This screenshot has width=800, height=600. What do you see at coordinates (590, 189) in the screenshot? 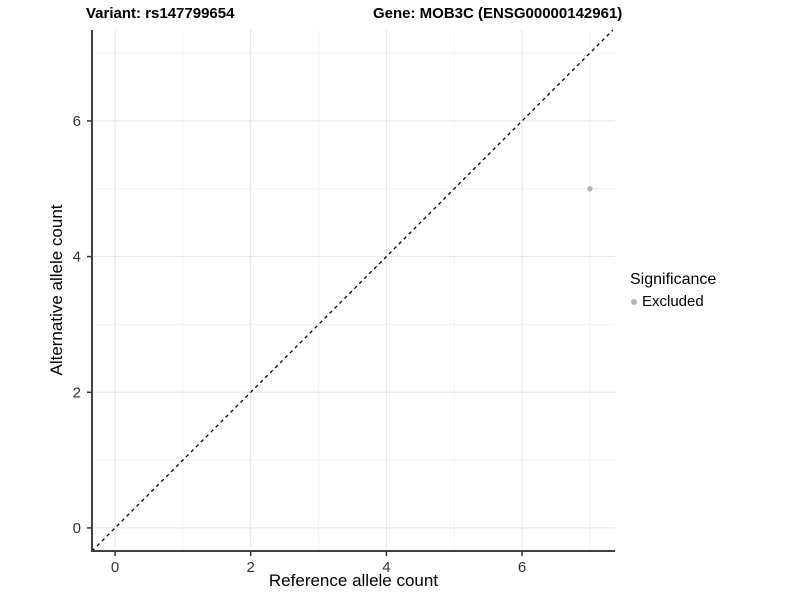
I see `data-point` at bounding box center [590, 189].